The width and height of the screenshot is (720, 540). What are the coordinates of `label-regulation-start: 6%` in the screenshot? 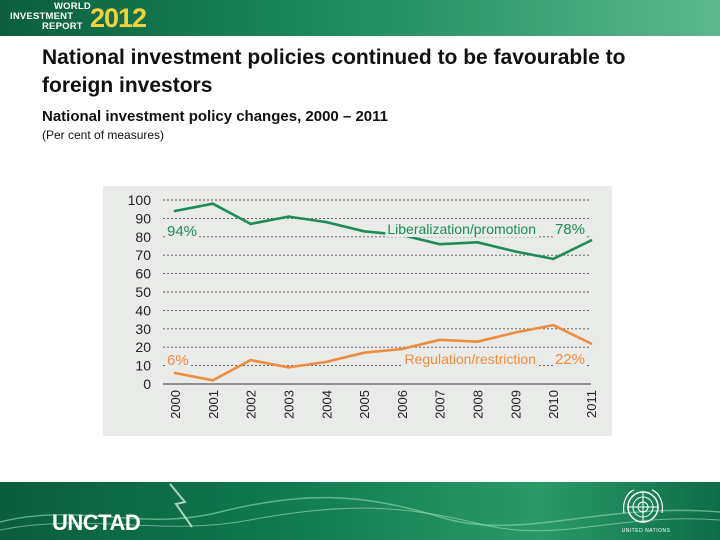 It's located at (178, 360).